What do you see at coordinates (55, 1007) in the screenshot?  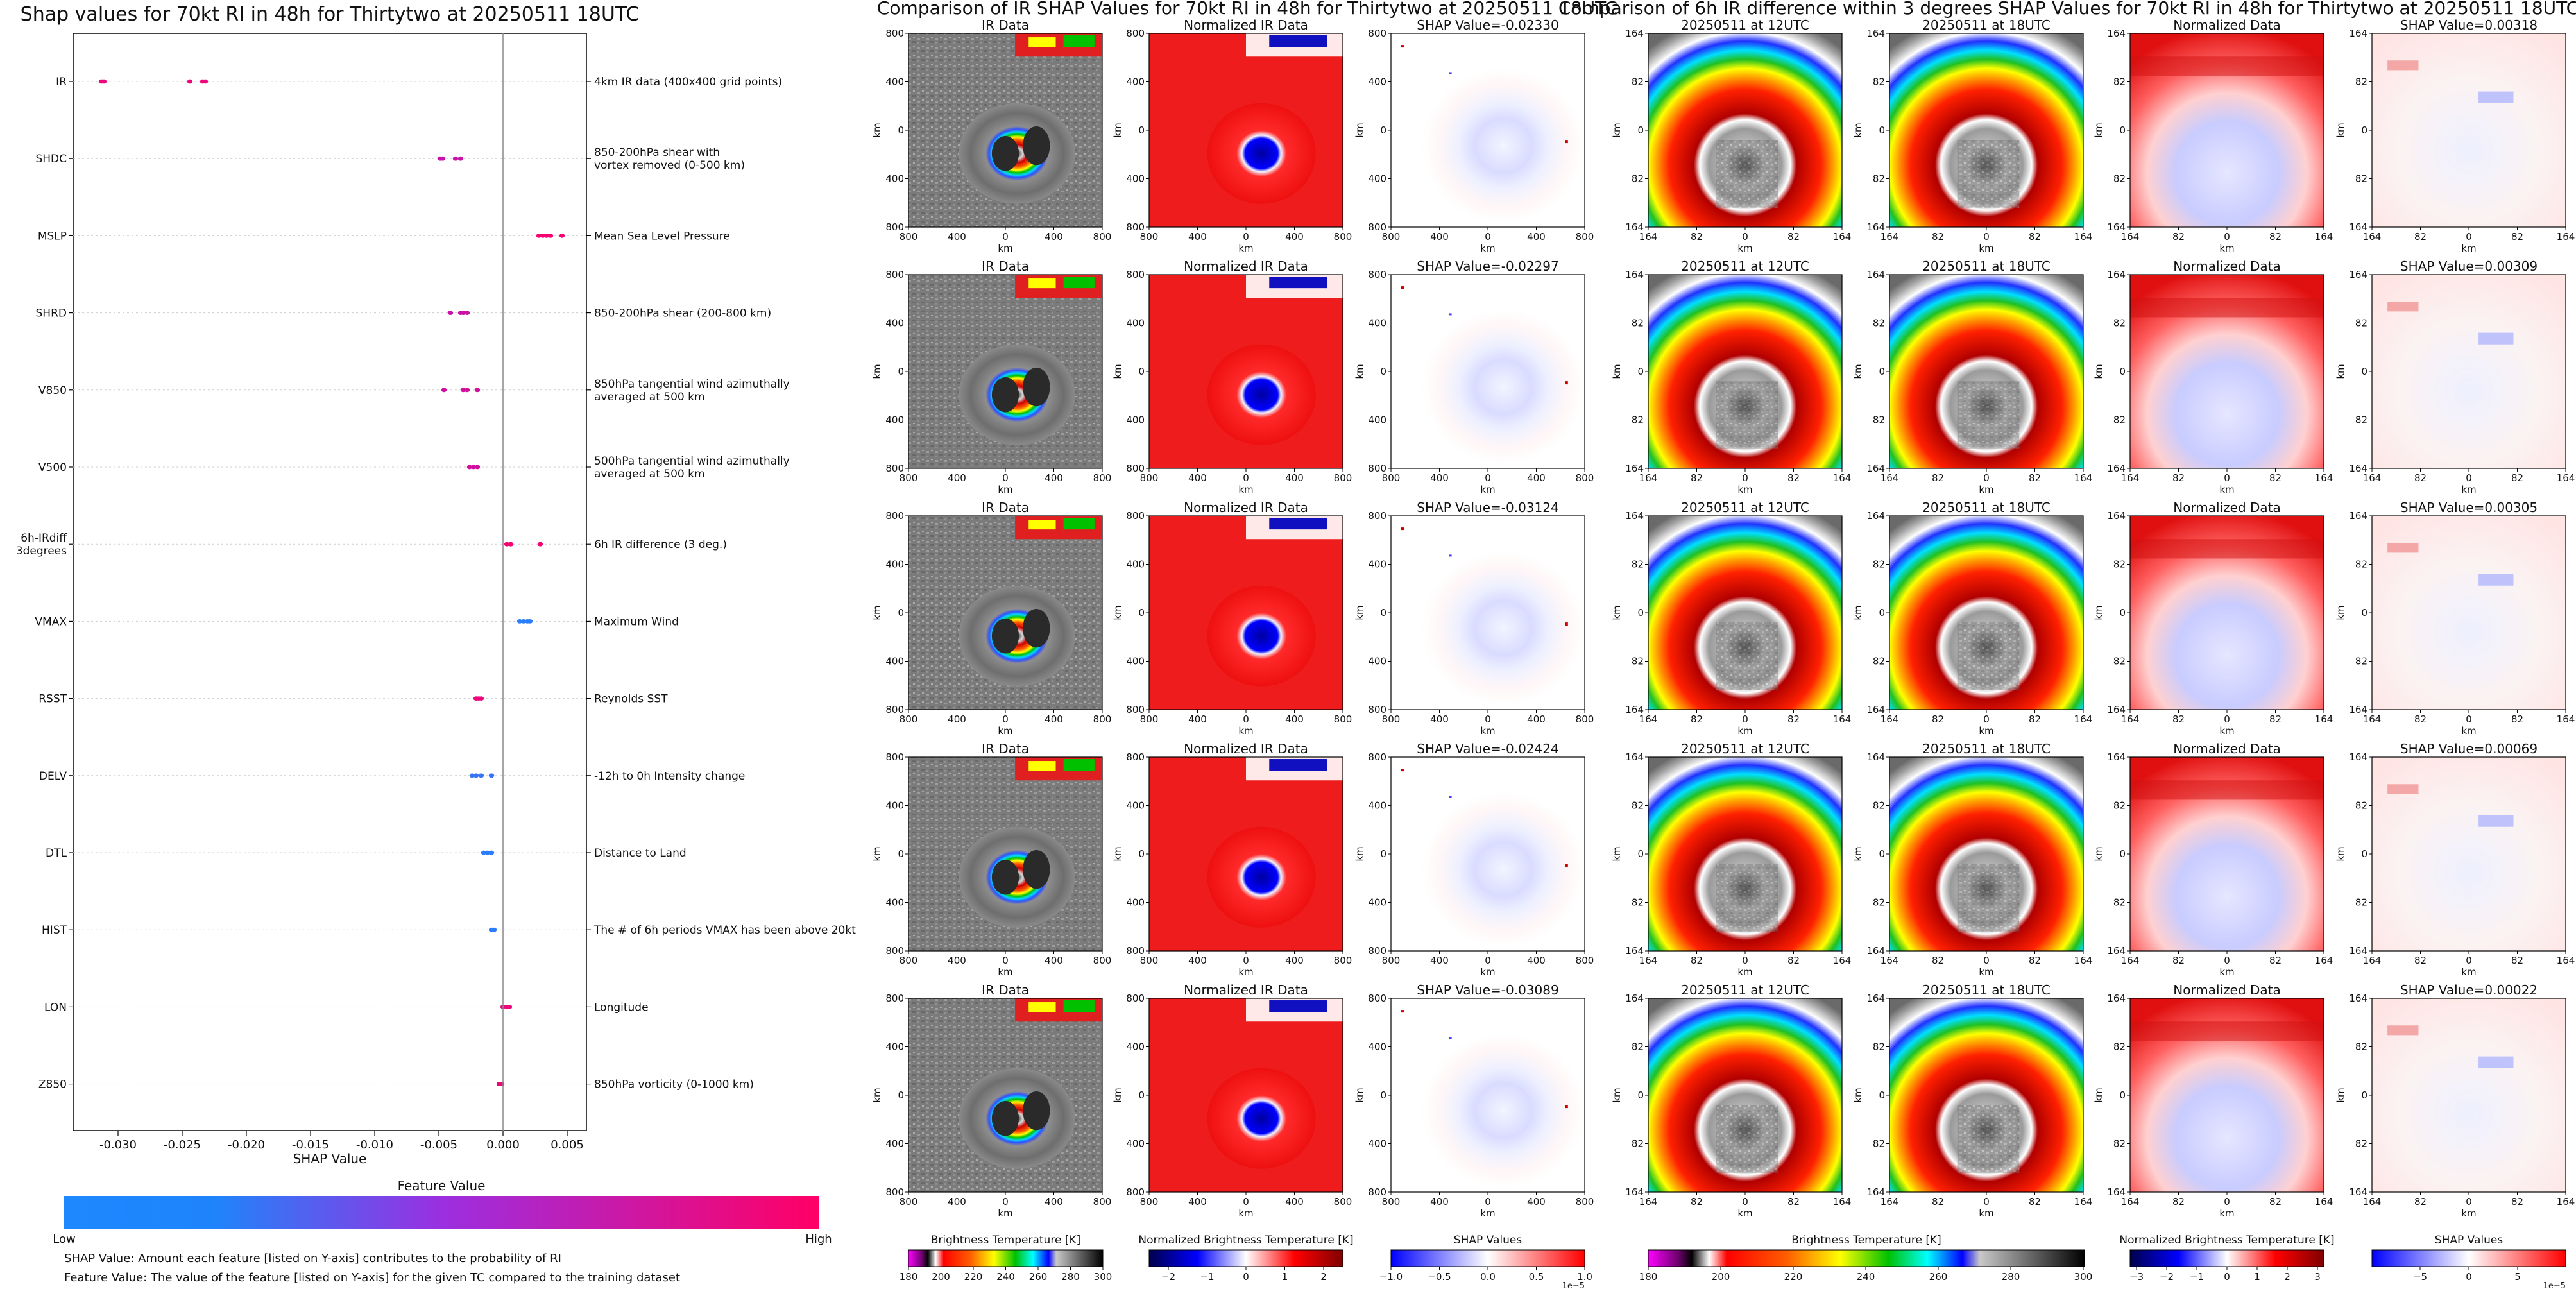 I see `feature-label: LON` at bounding box center [55, 1007].